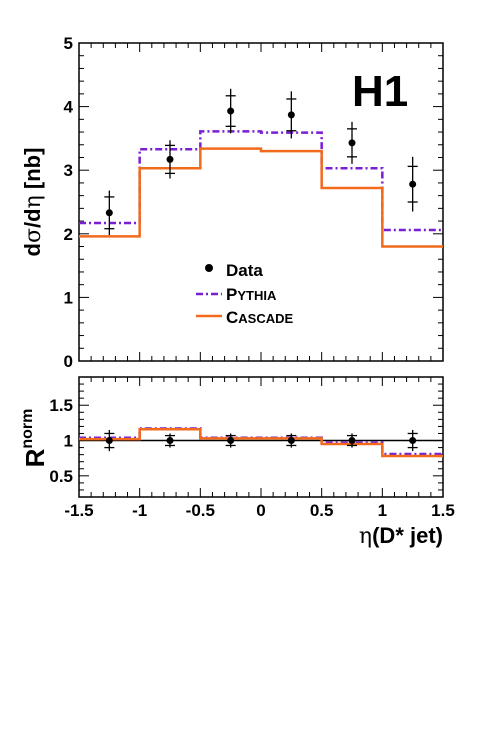  Describe the element at coordinates (68, 234) in the screenshot. I see `main-y-tick-label: 2` at that location.